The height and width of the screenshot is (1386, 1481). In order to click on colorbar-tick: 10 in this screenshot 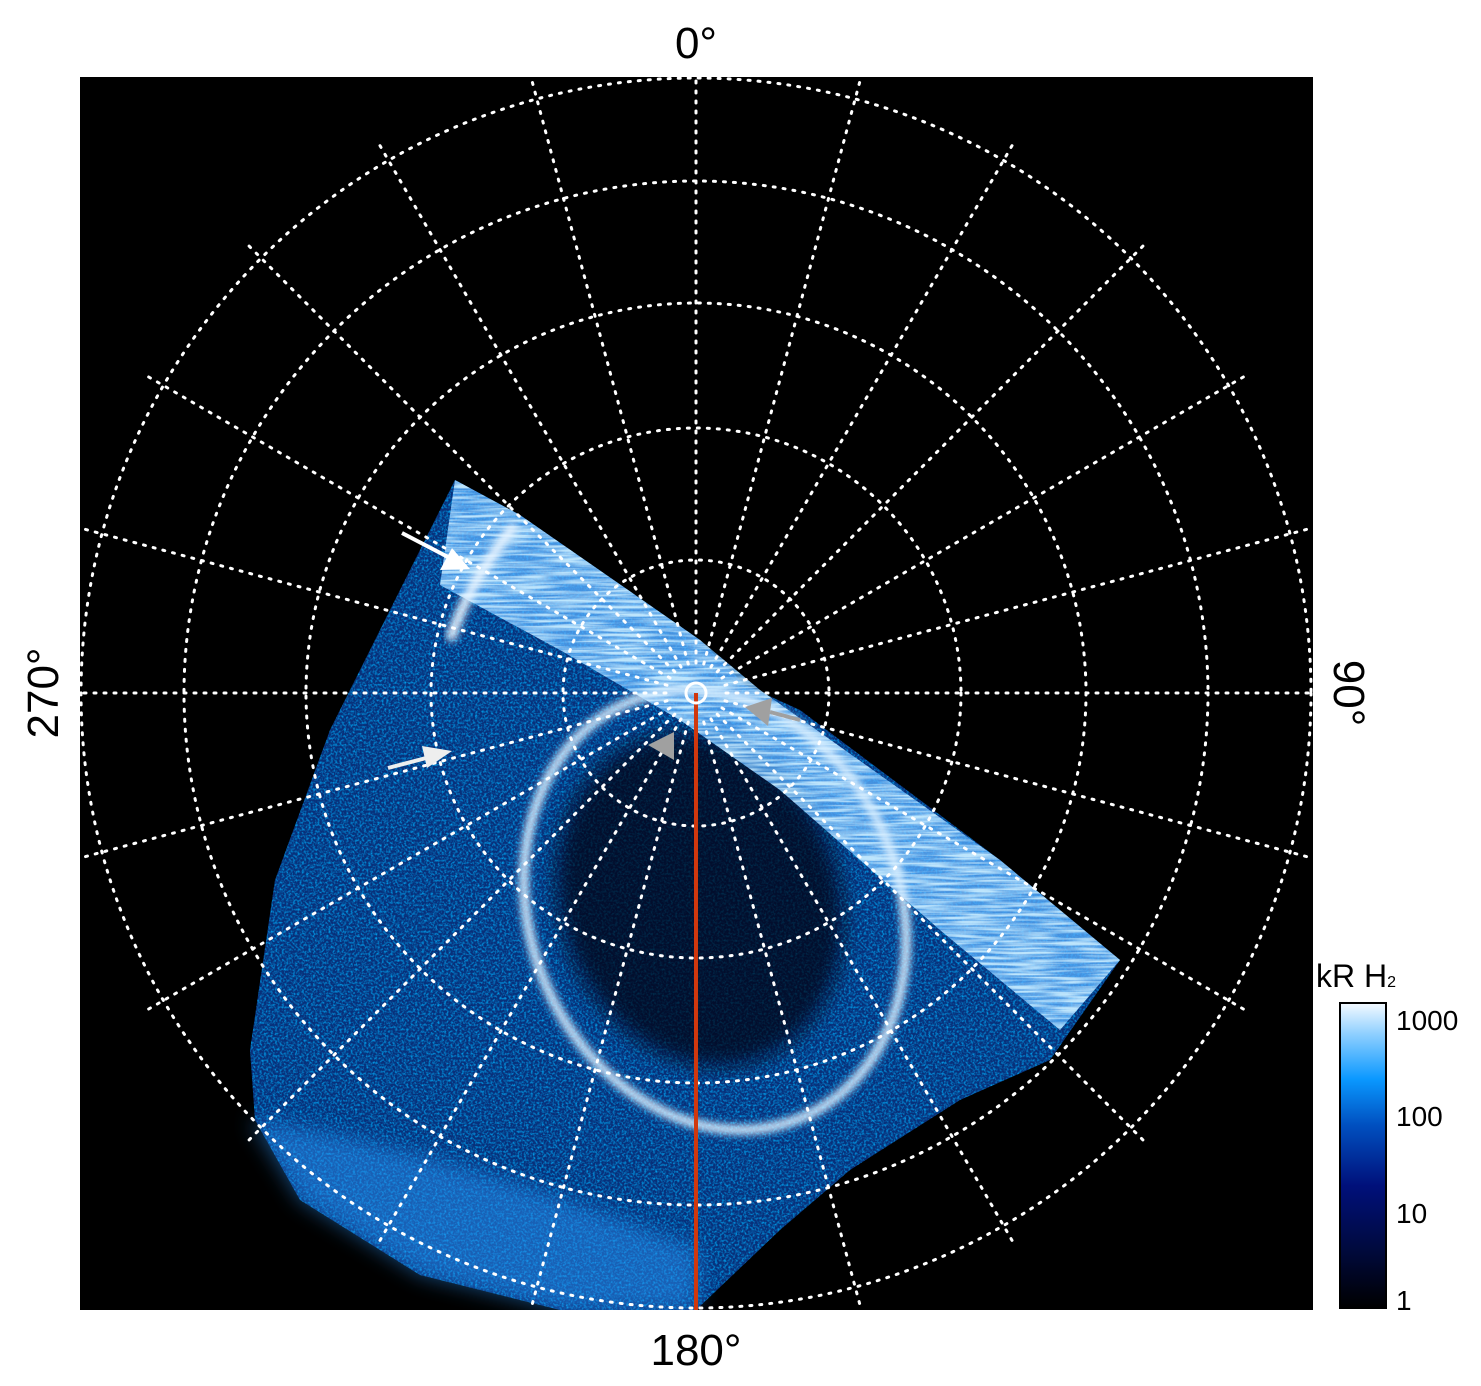, I will do `click(1411, 1213)`.